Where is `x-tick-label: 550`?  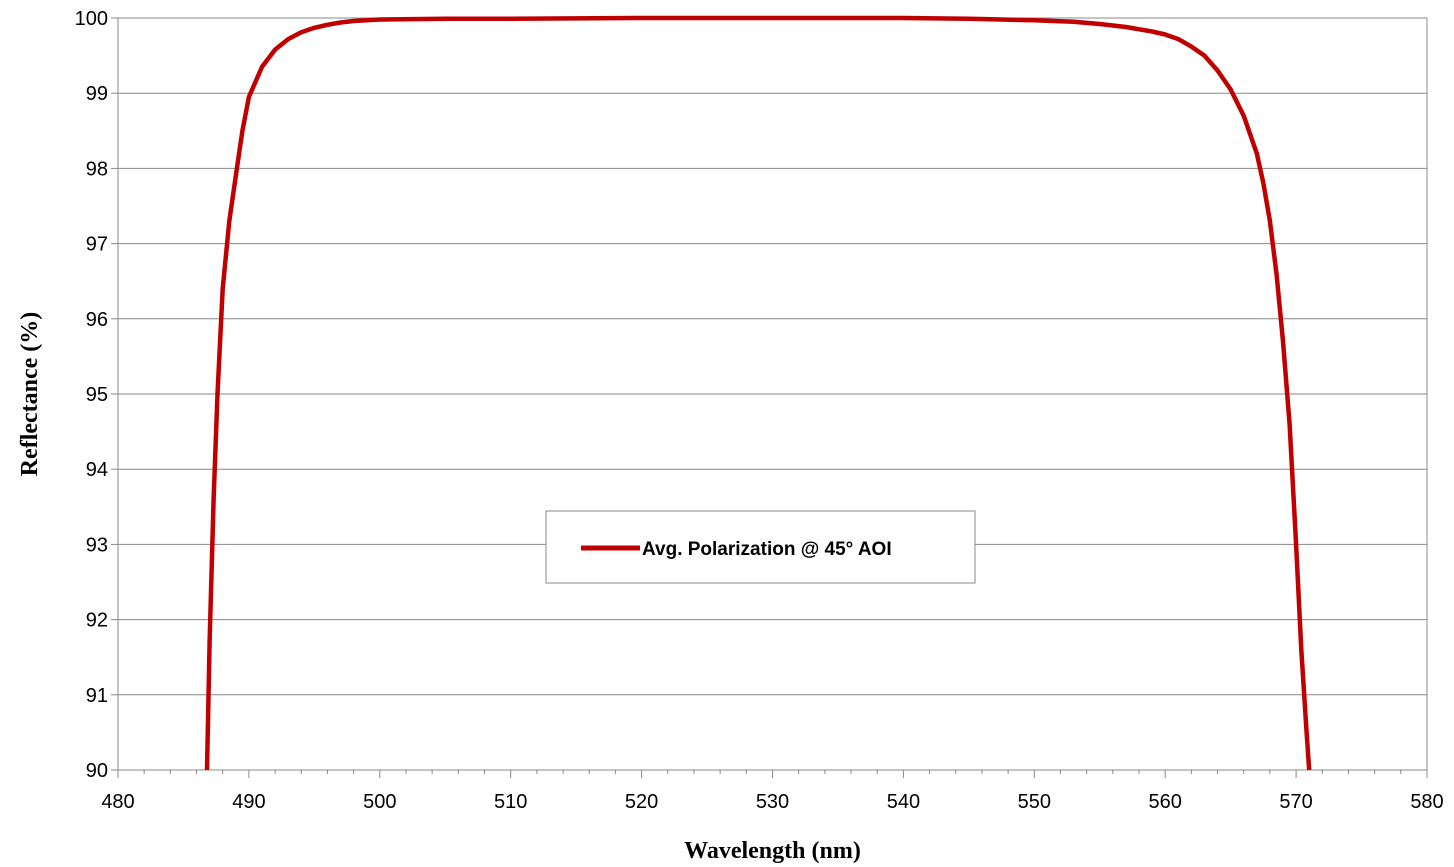
x-tick-label: 550 is located at coordinates (1034, 802).